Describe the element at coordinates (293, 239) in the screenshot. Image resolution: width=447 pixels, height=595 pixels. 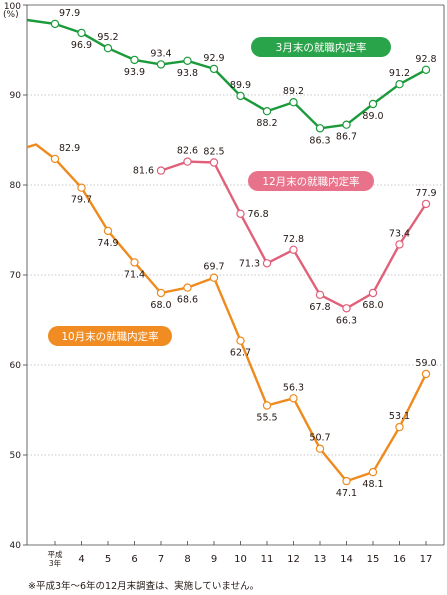
I see `data-label: 72.8` at that location.